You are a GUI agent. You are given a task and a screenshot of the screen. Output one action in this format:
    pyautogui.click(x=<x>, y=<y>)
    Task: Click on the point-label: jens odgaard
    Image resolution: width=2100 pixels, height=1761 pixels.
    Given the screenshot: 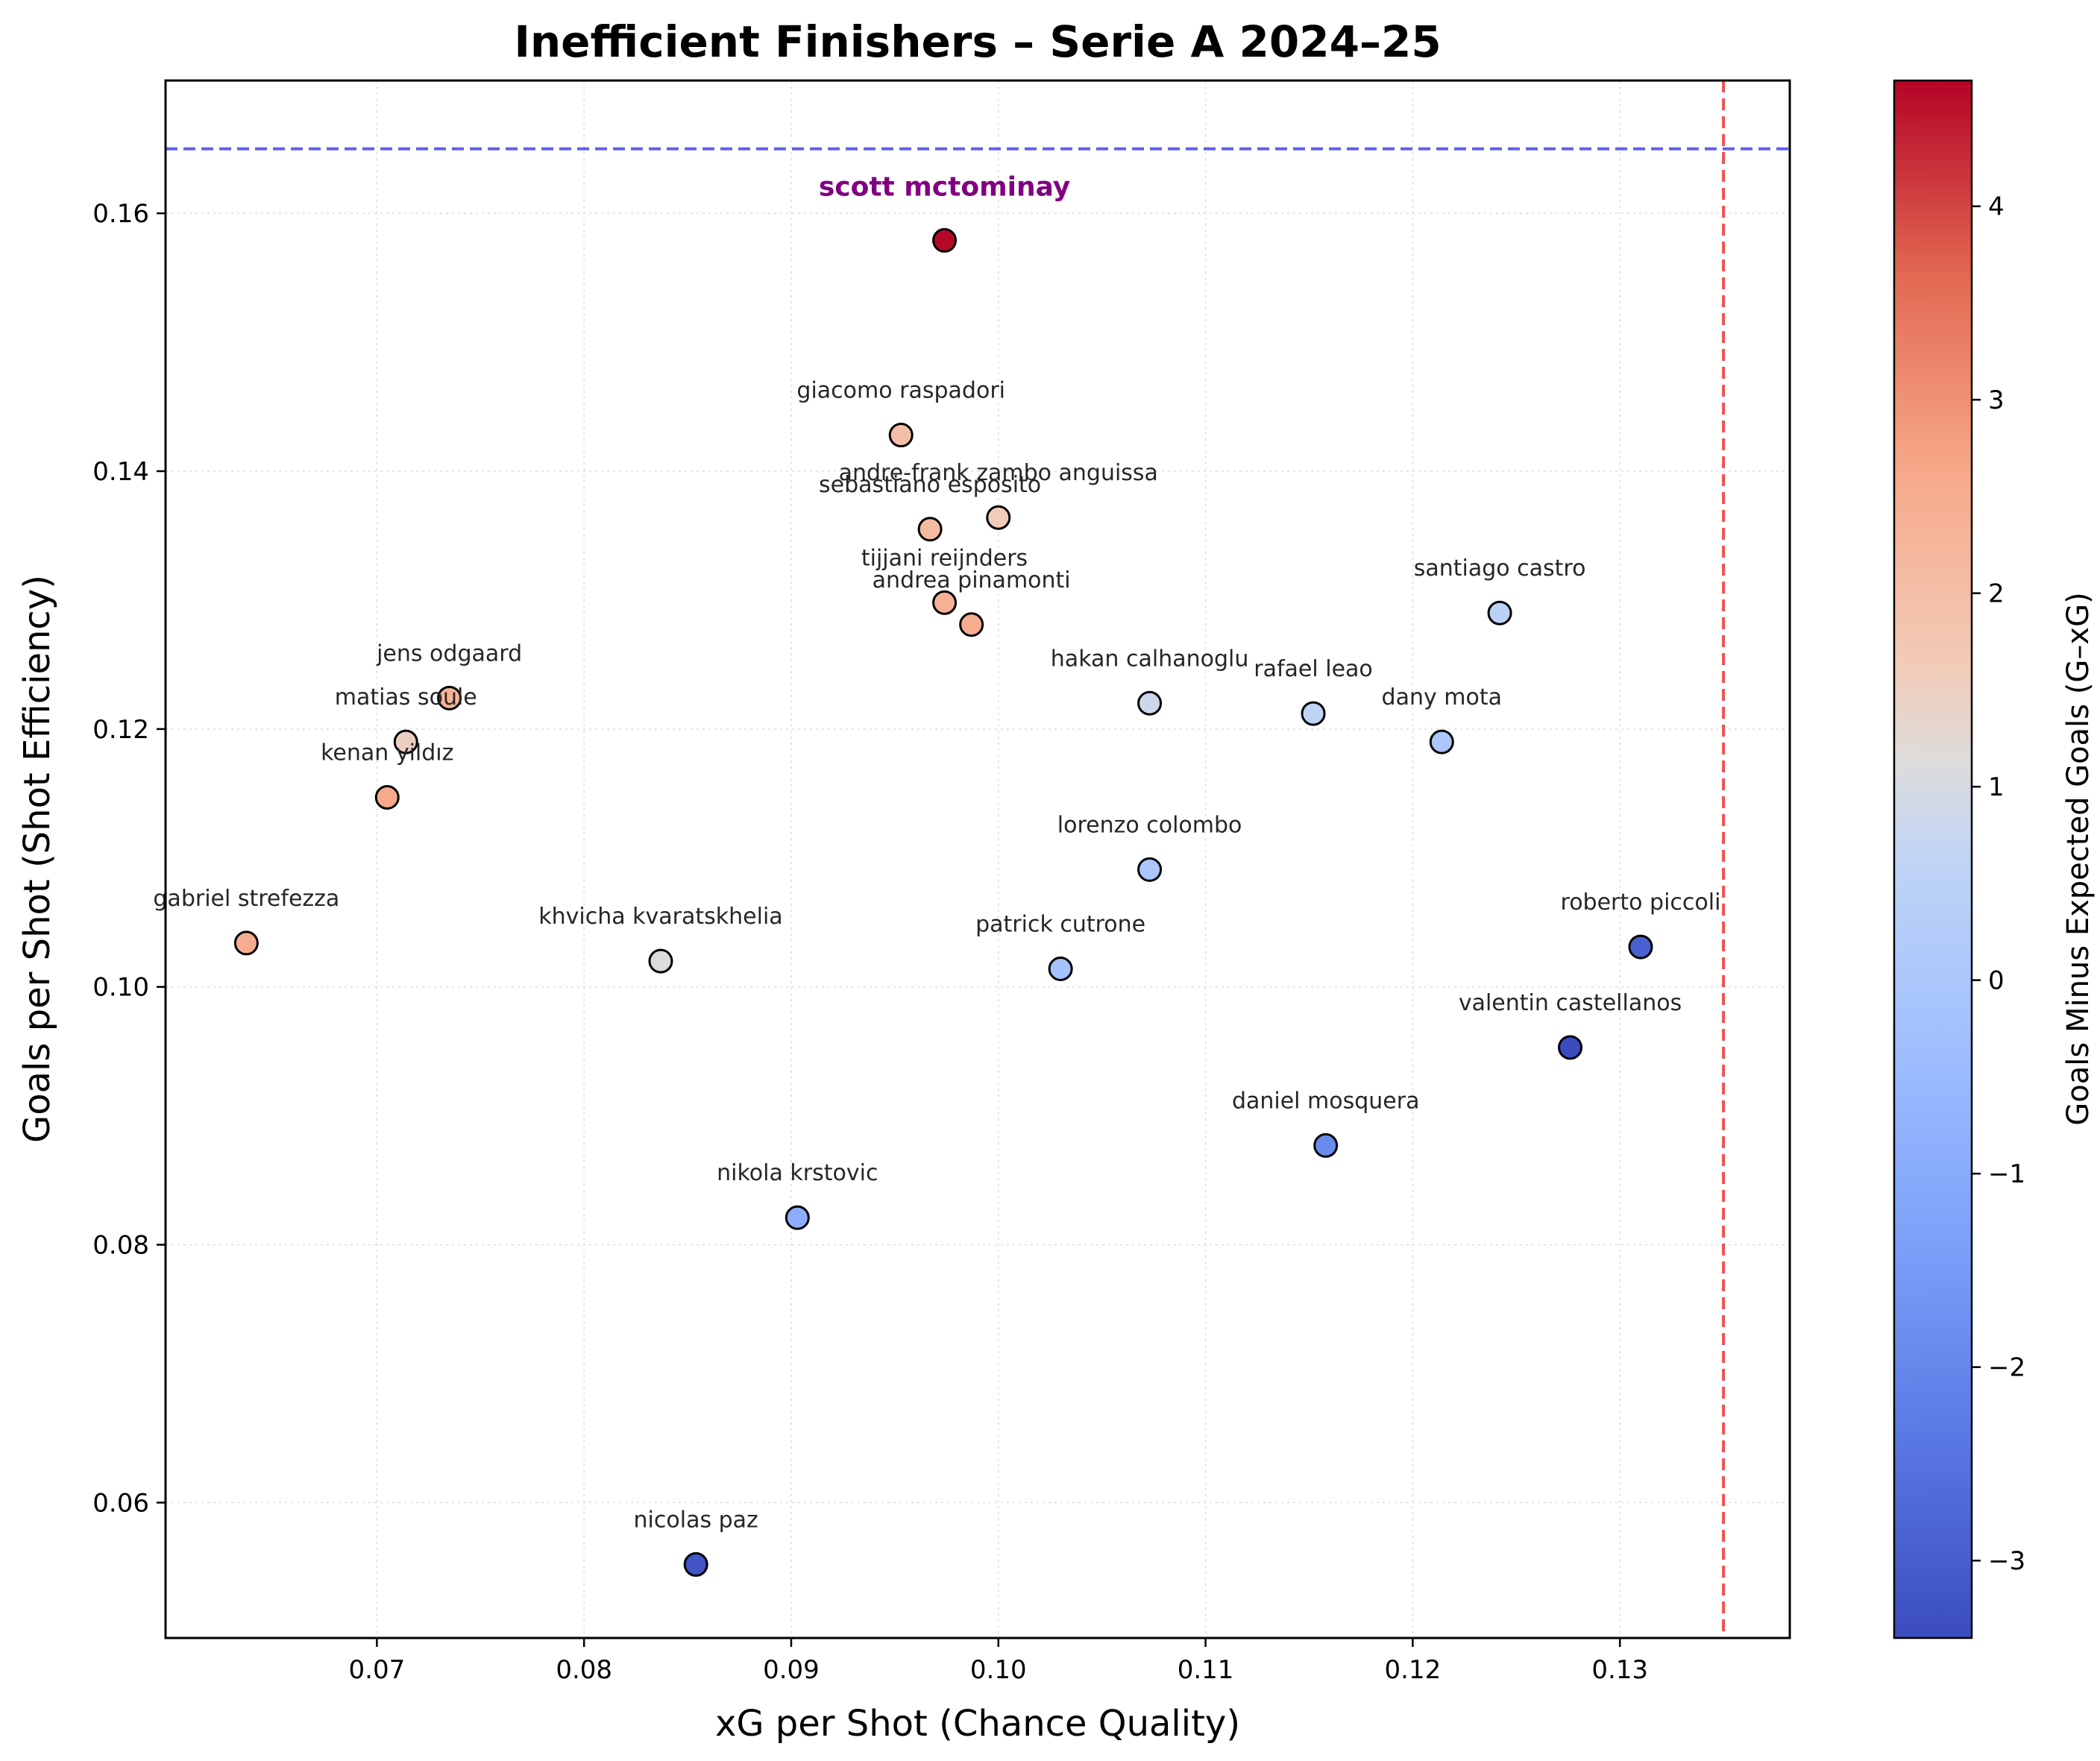 What is the action you would take?
    pyautogui.click(x=449, y=653)
    